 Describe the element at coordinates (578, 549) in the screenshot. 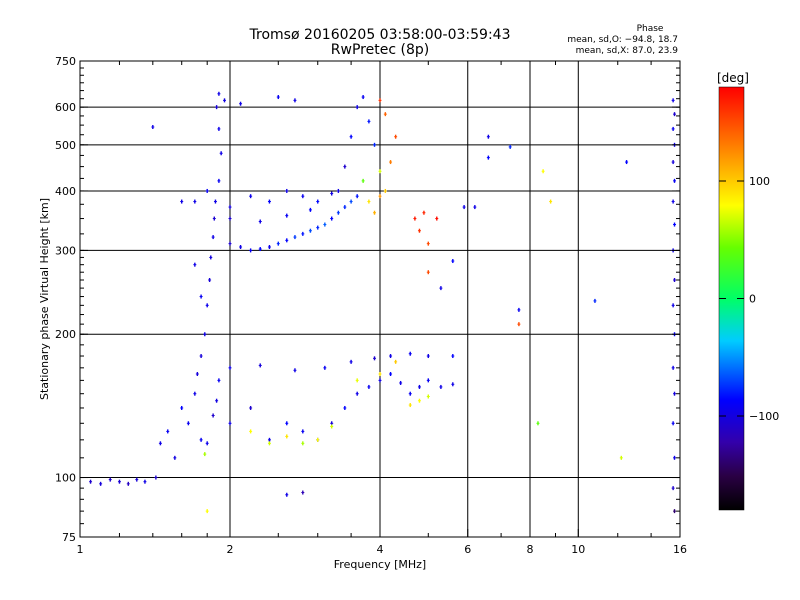

I see `x-tick-label: 10` at that location.